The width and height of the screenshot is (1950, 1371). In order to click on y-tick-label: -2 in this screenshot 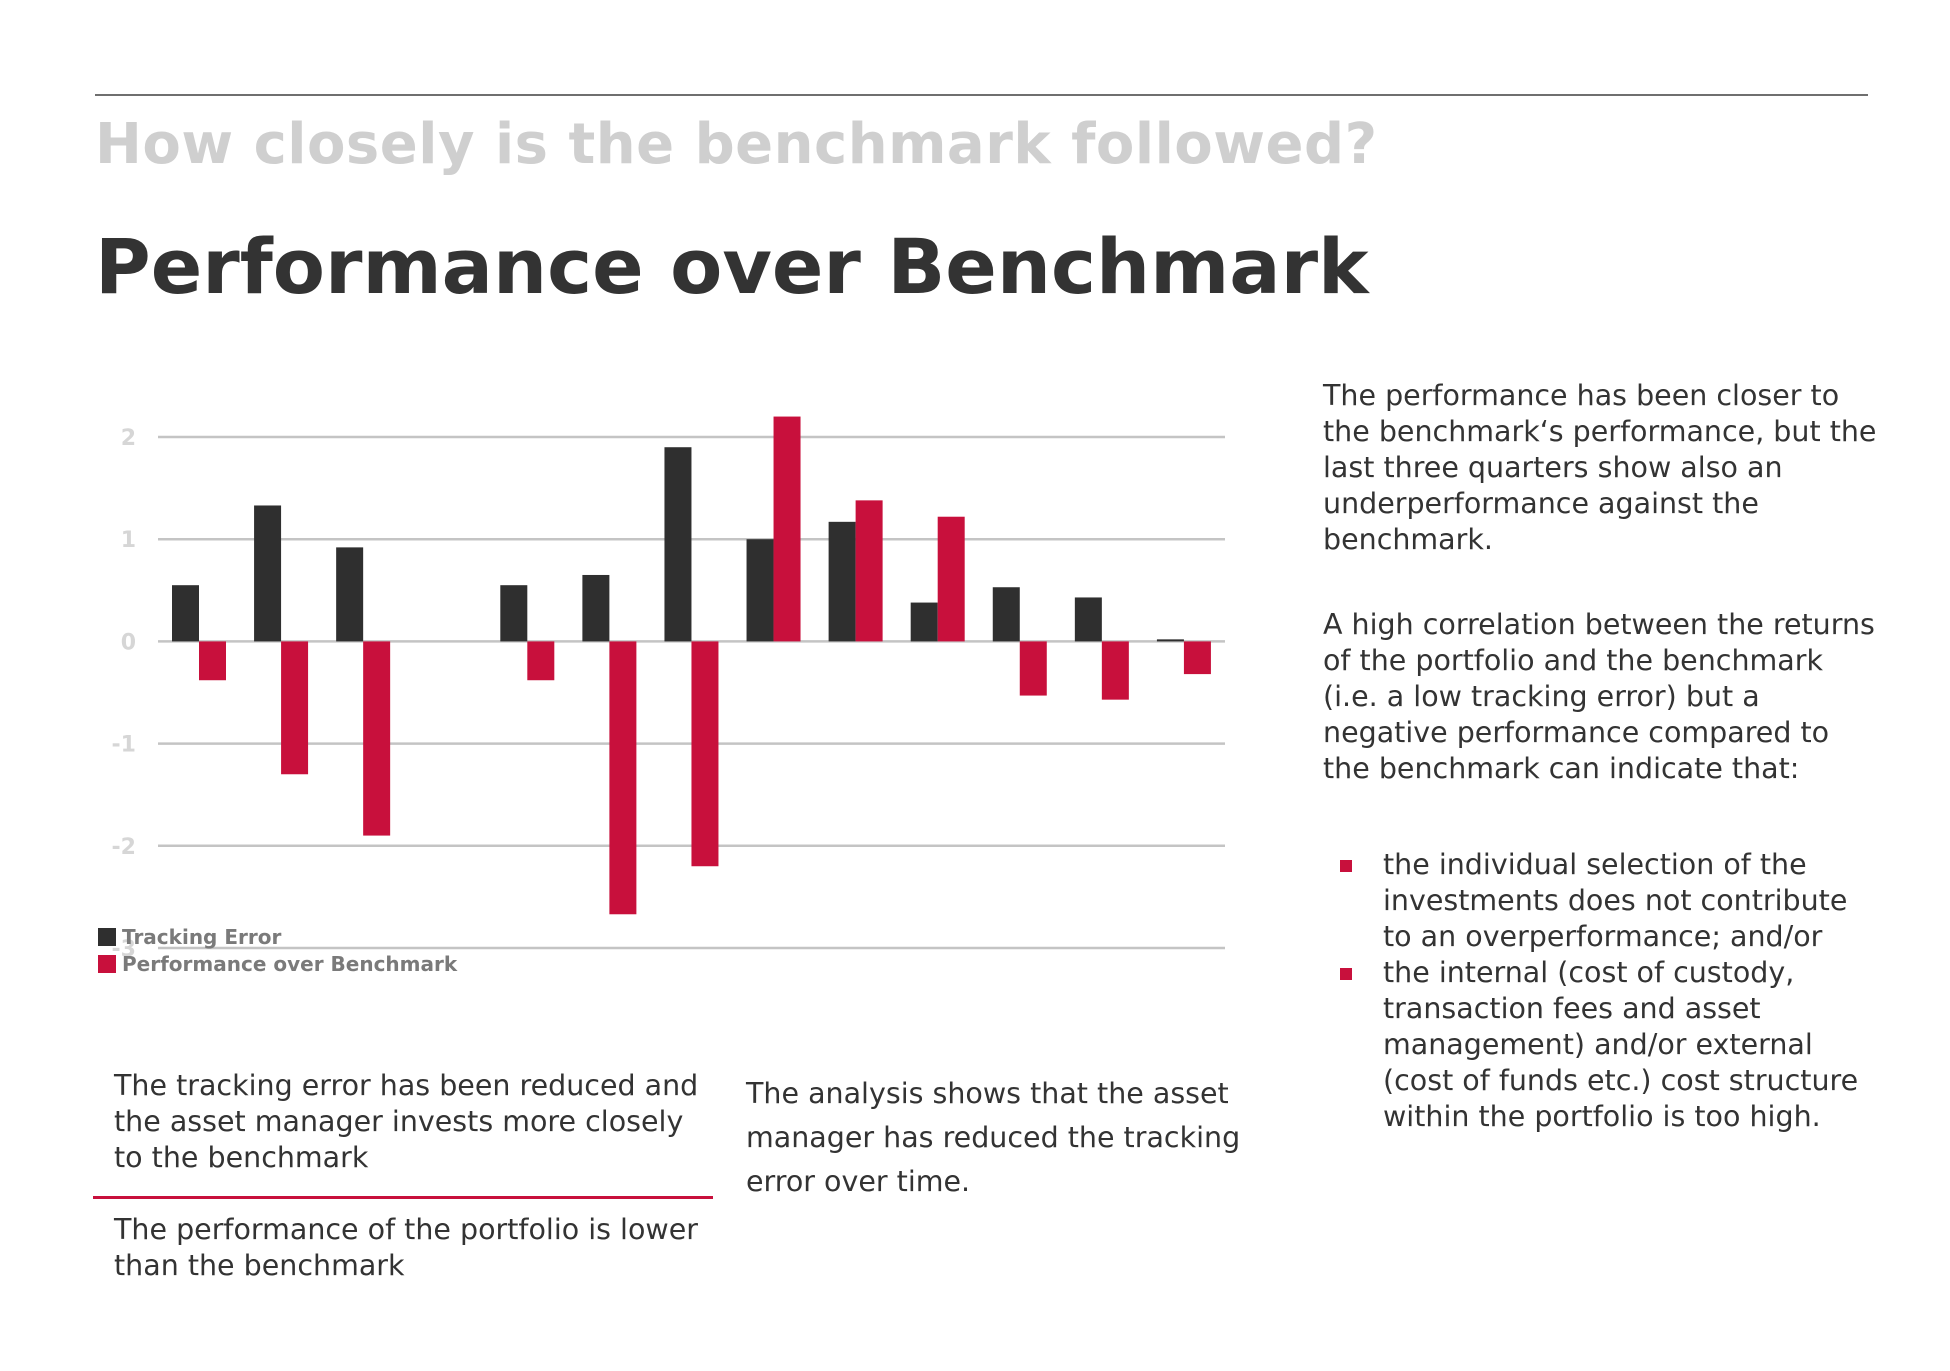, I will do `click(124, 847)`.